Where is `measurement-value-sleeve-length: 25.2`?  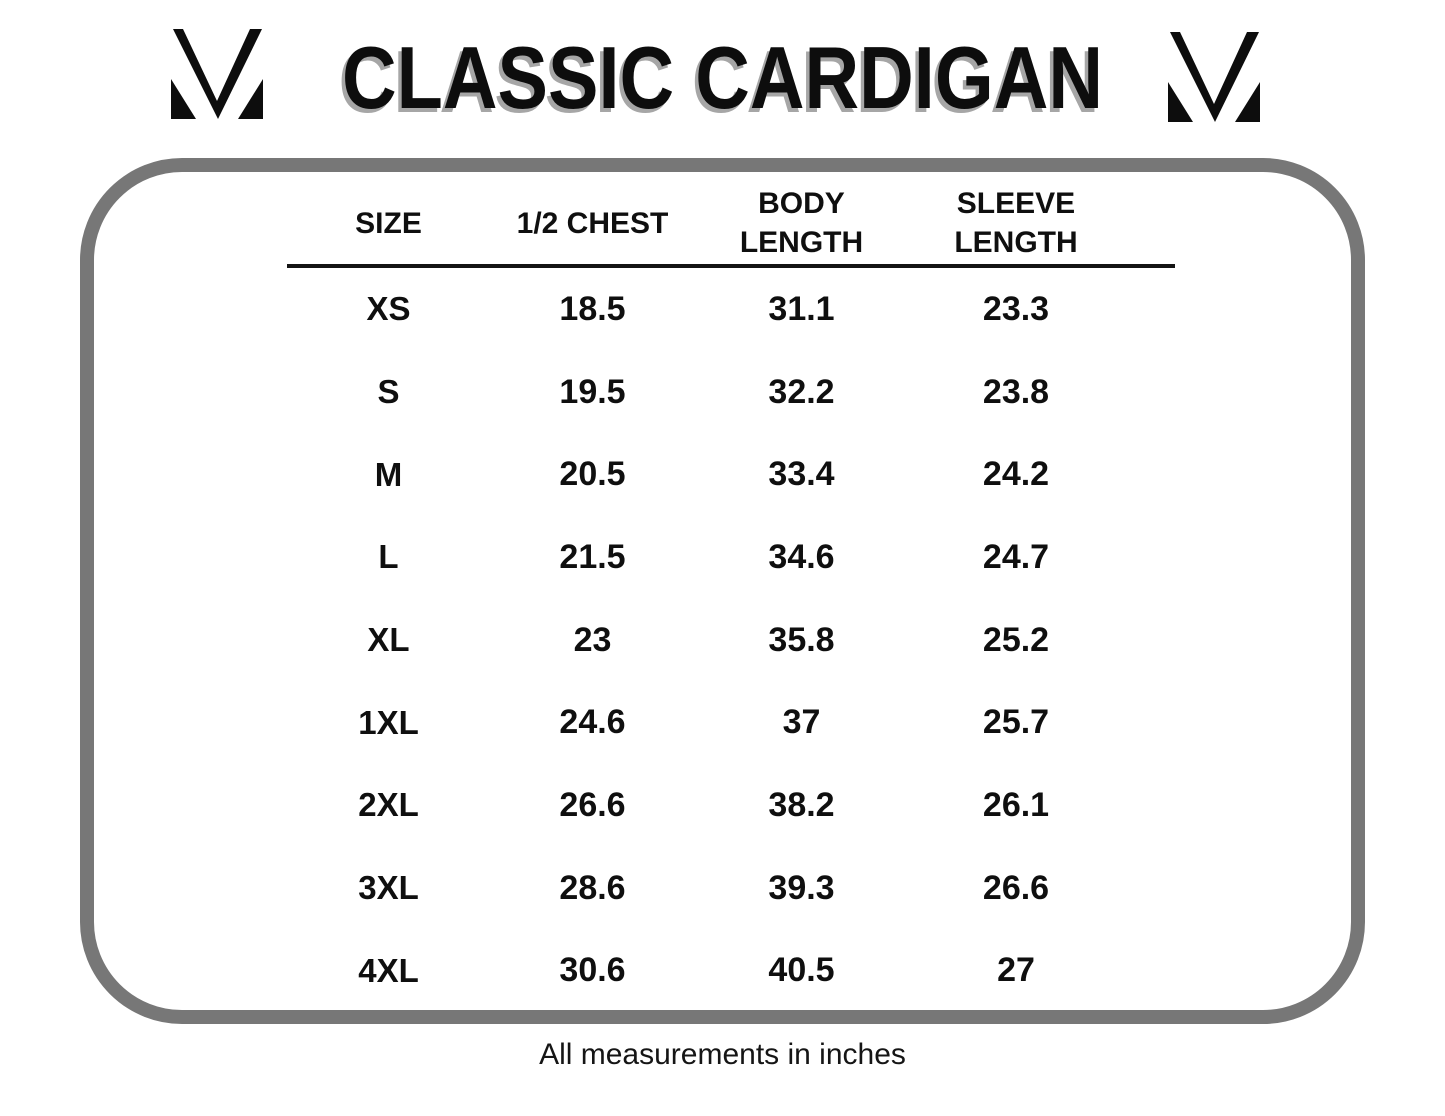 measurement-value-sleeve-length: 25.2 is located at coordinates (1016, 639).